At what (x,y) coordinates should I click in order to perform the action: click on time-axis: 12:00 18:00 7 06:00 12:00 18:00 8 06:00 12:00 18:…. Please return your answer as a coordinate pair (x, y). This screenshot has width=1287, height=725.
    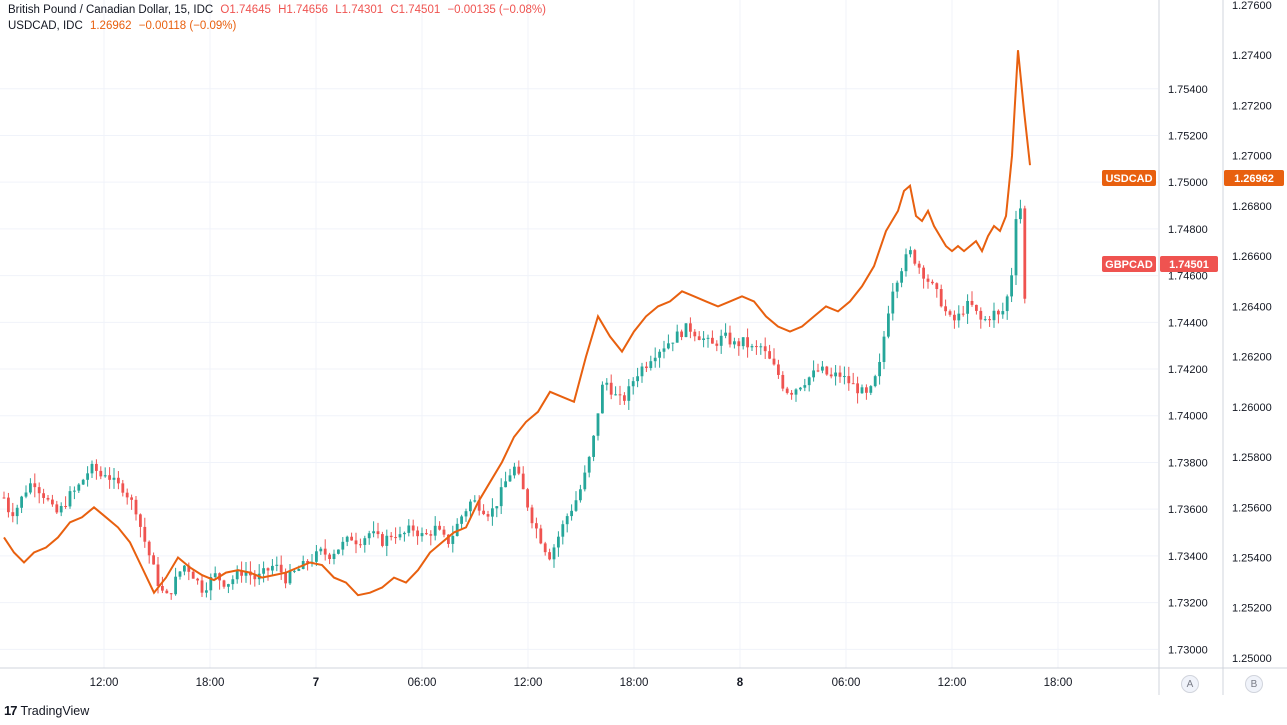
    Looking at the image, I should click on (581, 683).